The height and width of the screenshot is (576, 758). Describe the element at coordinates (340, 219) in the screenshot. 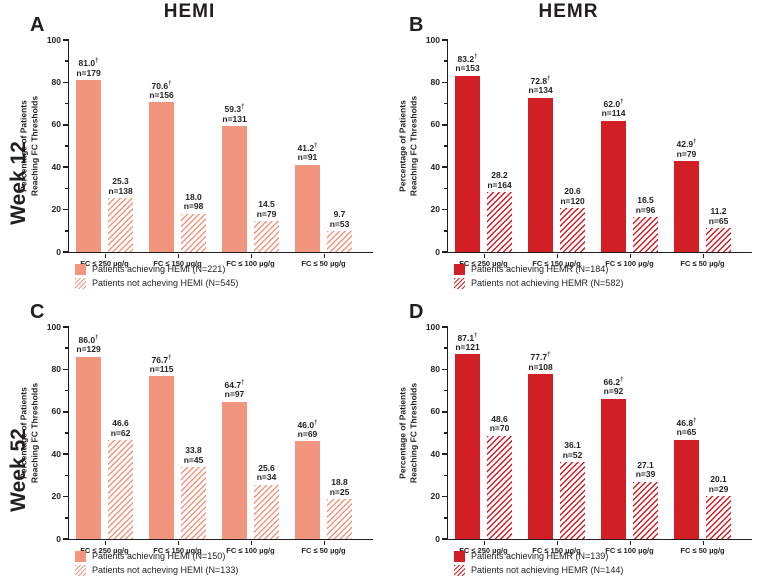

I see `bar-value-label: 9.7 n=53` at that location.